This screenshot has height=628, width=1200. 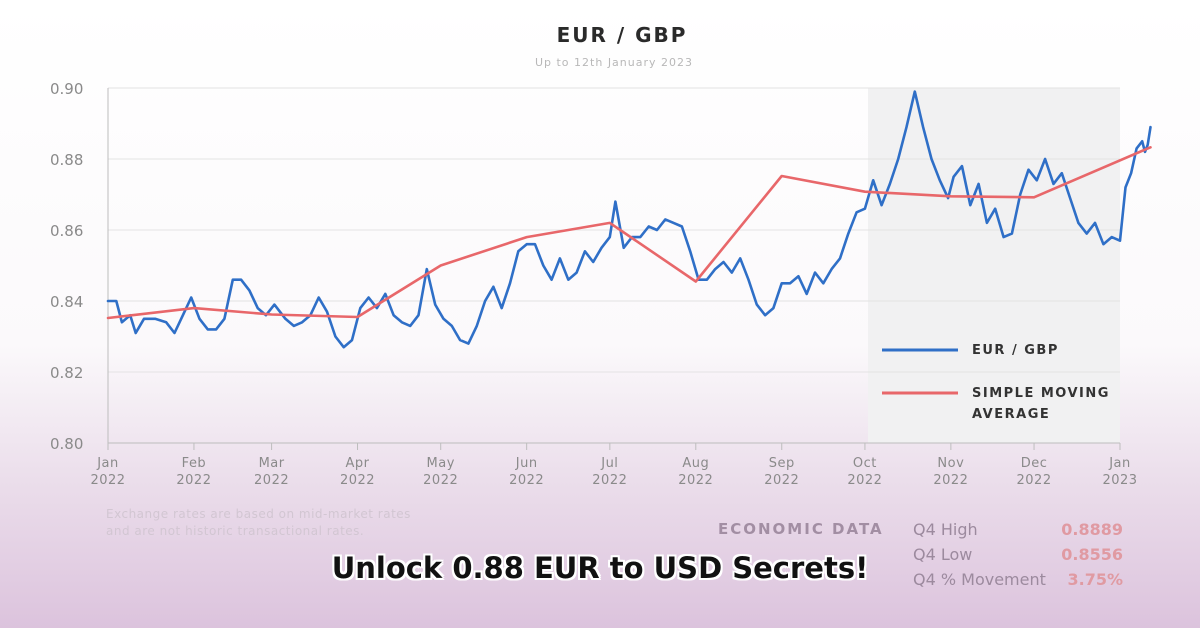 What do you see at coordinates (943, 554) in the screenshot?
I see `economic-label: Q4 Low` at bounding box center [943, 554].